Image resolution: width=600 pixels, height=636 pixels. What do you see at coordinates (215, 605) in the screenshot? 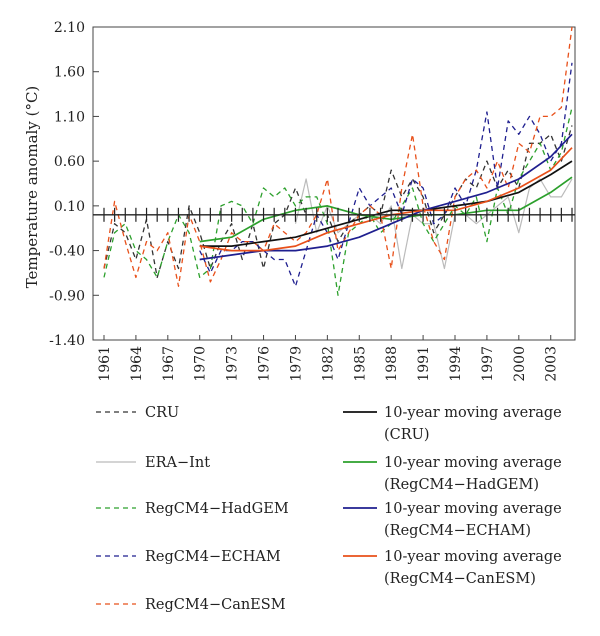
I see `legend-label: RegCM4−CanESM` at bounding box center [215, 605].